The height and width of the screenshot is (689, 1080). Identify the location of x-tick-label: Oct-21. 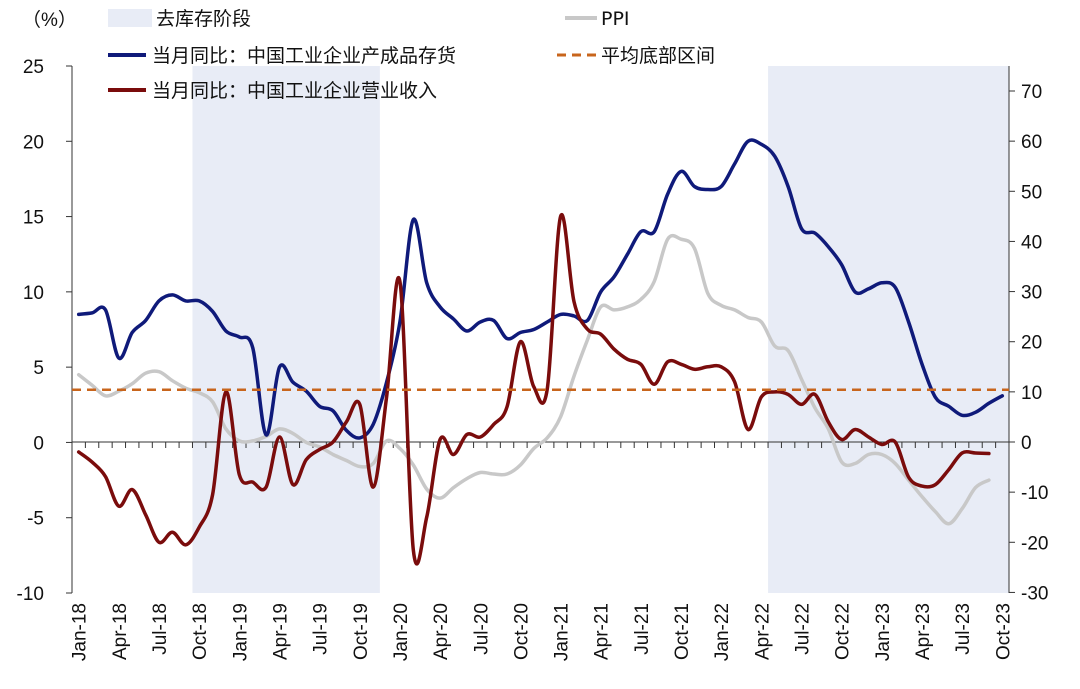
(682, 631).